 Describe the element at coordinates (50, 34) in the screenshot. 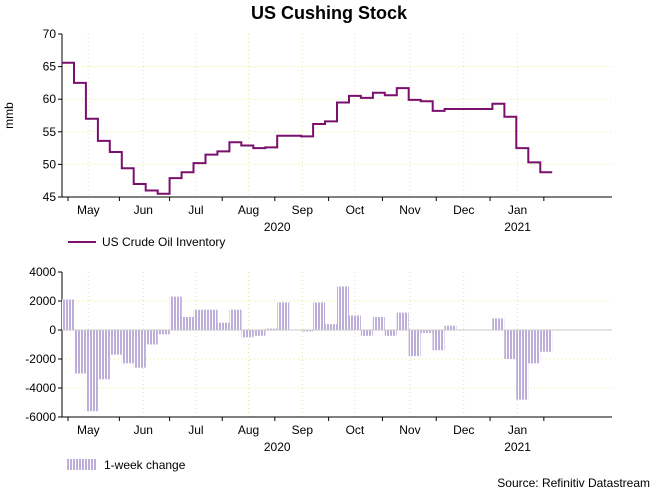

I see `y-tick-label: 70` at that location.